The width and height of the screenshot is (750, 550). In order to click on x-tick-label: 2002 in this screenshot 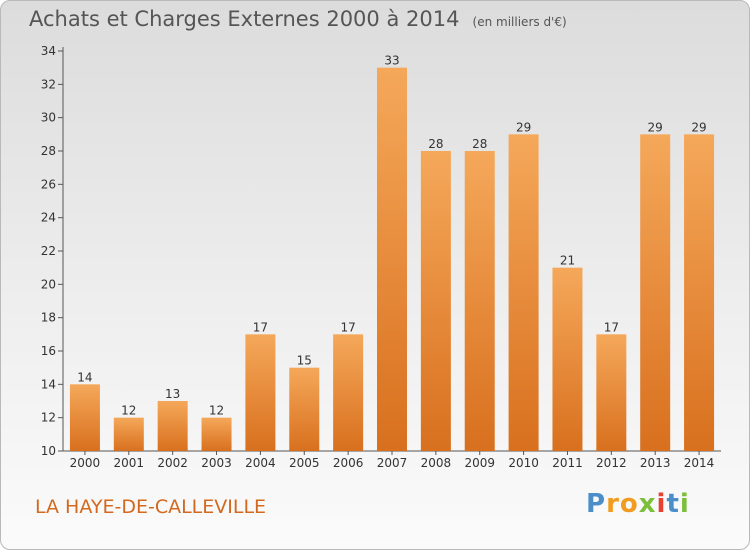, I will do `click(172, 463)`.